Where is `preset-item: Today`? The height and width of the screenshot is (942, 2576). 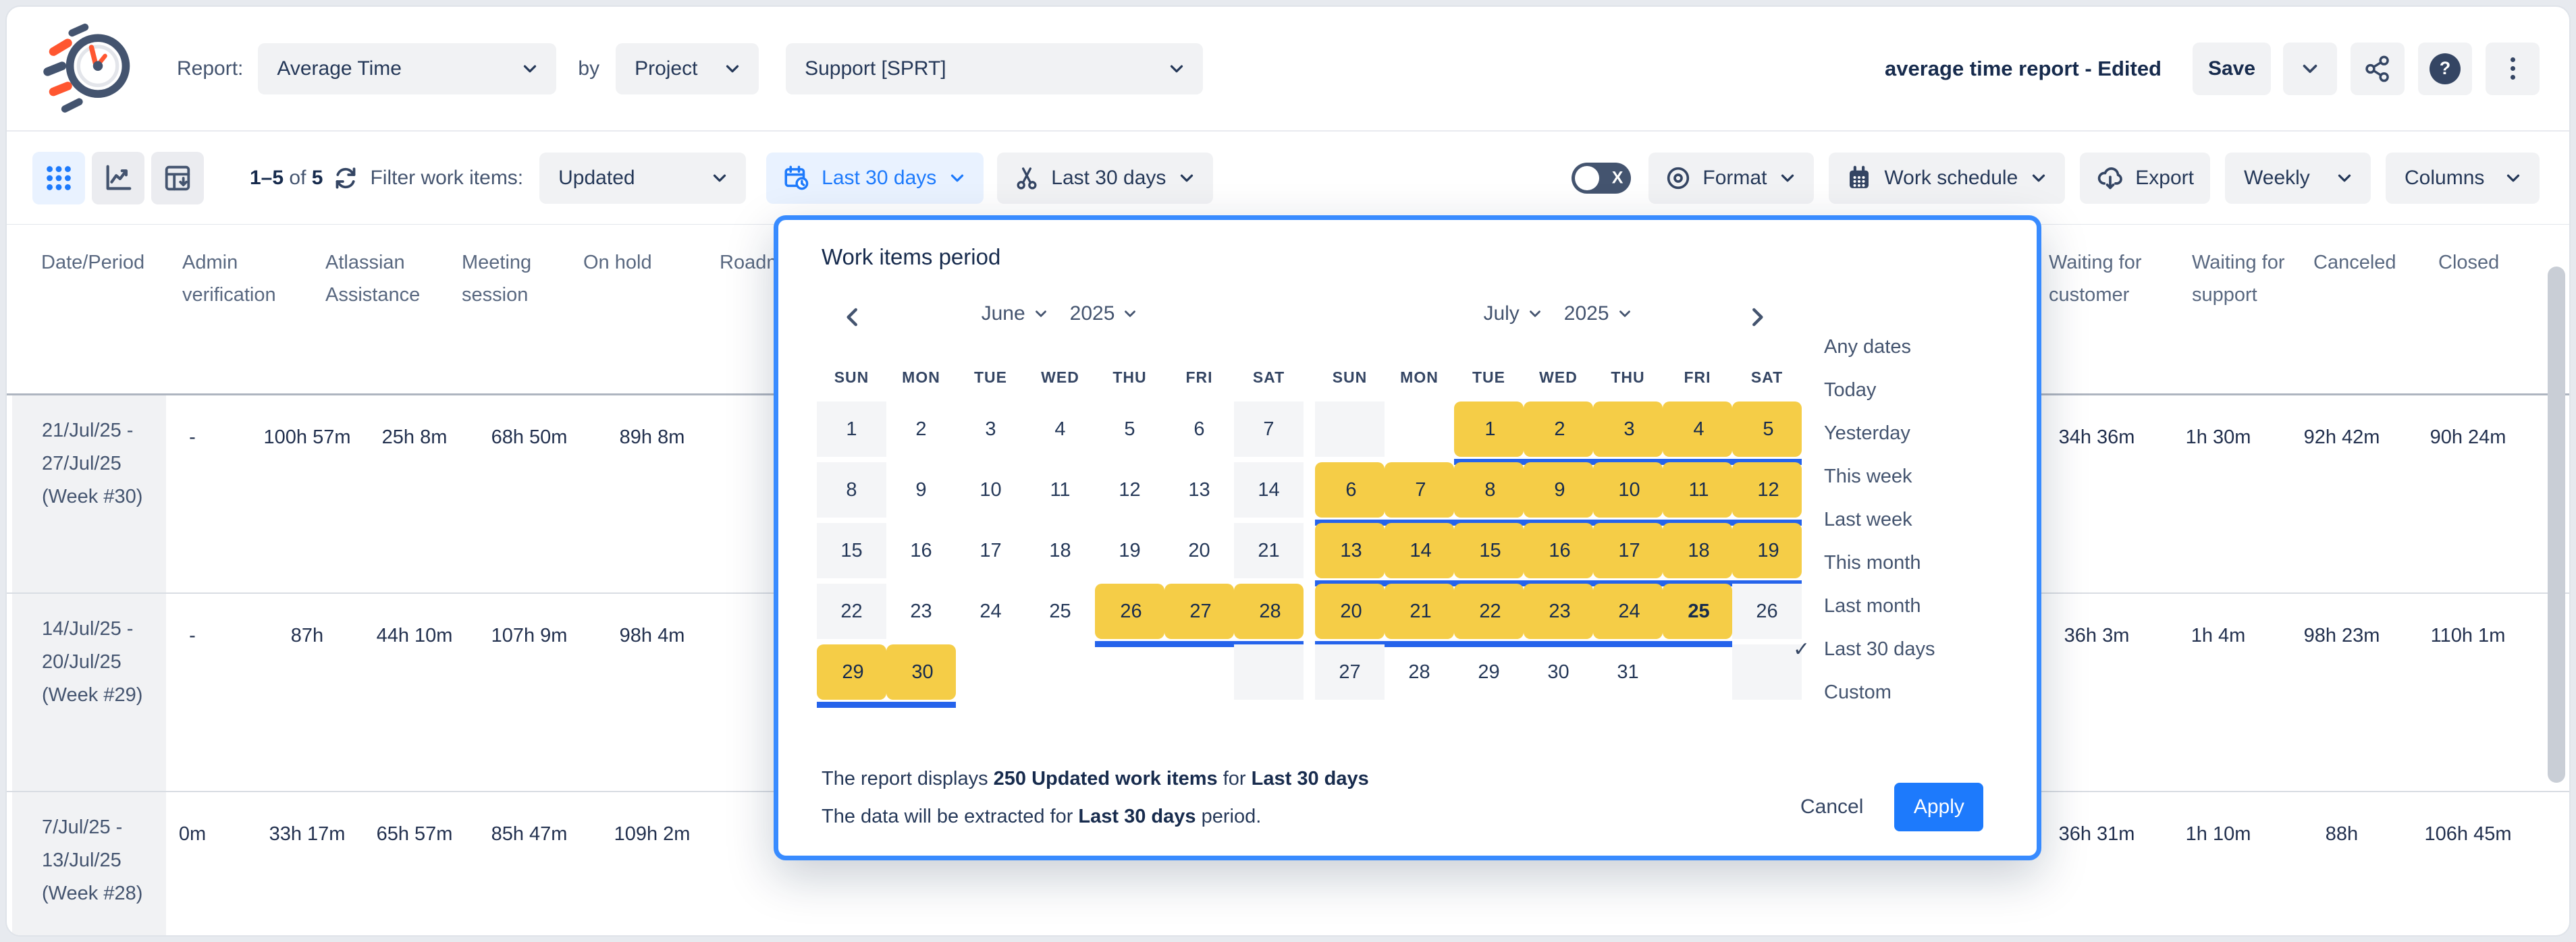
preset-item: Today is located at coordinates (1880, 390).